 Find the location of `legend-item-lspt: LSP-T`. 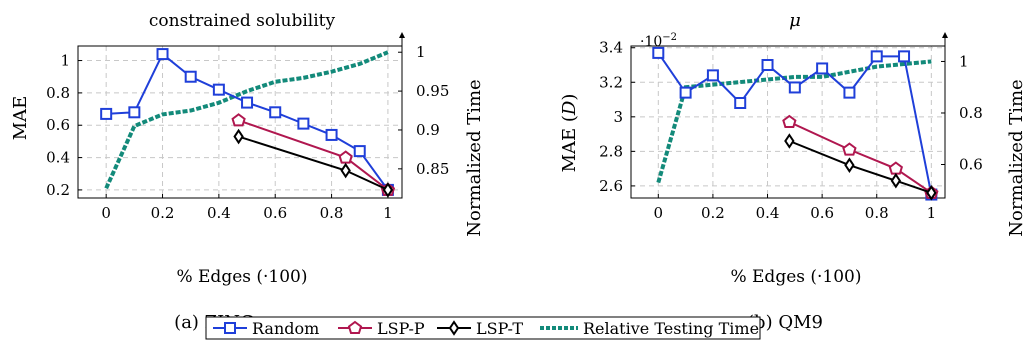

legend-item-lspt: LSP-T is located at coordinates (480, 328).